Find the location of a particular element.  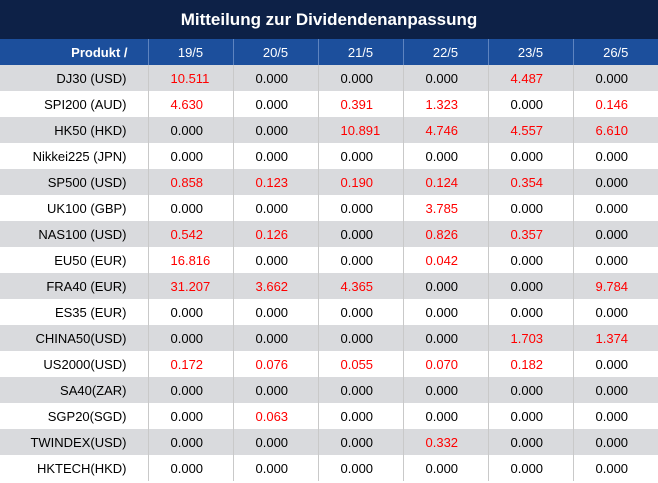

table-row: SGP20(SGD) 0.000 0.063 0.000 0.000 0.000 0.000 is located at coordinates (329, 416).